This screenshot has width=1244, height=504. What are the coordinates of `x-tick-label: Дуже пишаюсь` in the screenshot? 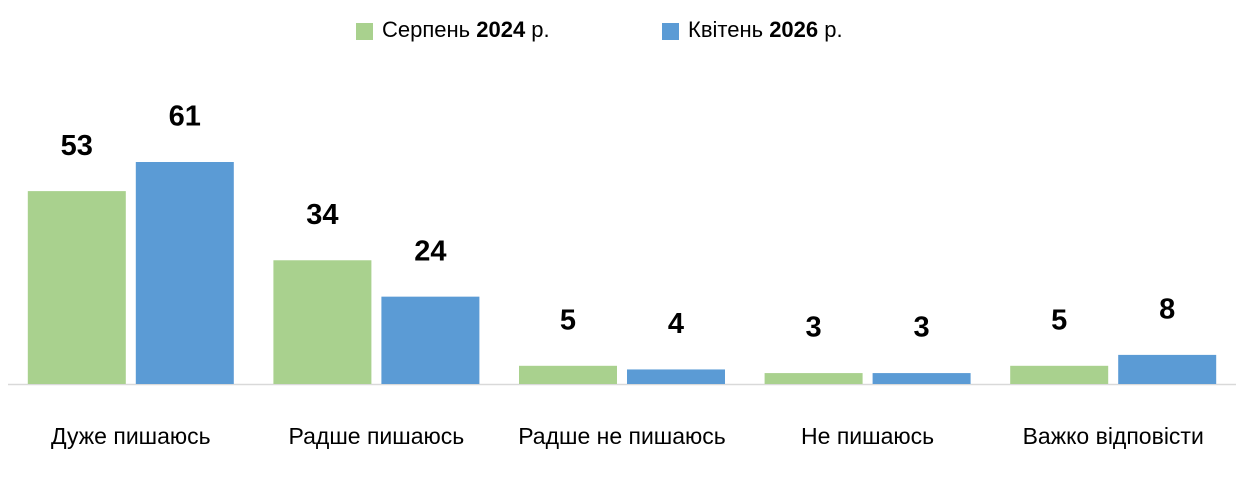 It's located at (131, 436).